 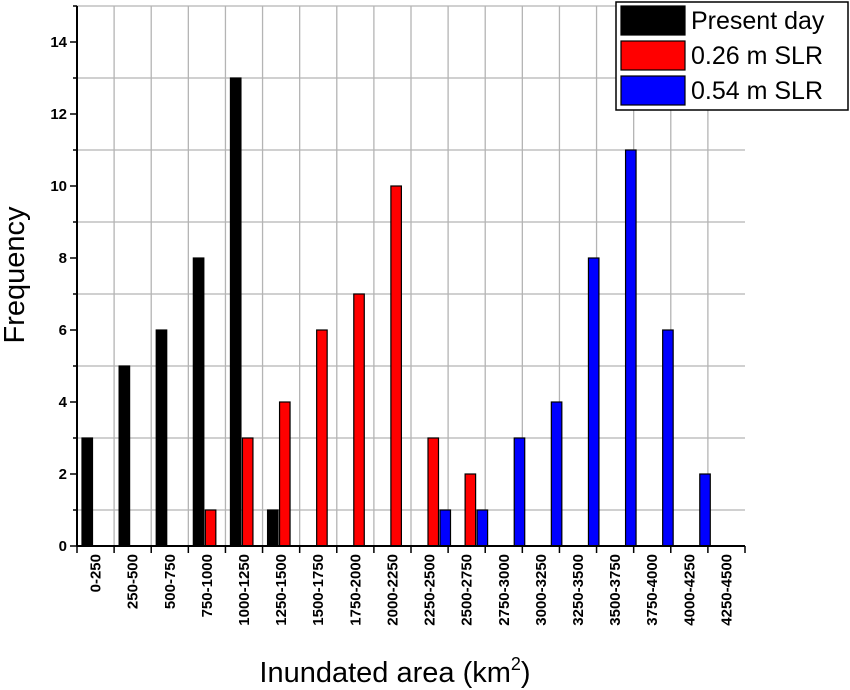 What do you see at coordinates (355, 590) in the screenshot?
I see `x-tick-label: 1750-2000` at bounding box center [355, 590].